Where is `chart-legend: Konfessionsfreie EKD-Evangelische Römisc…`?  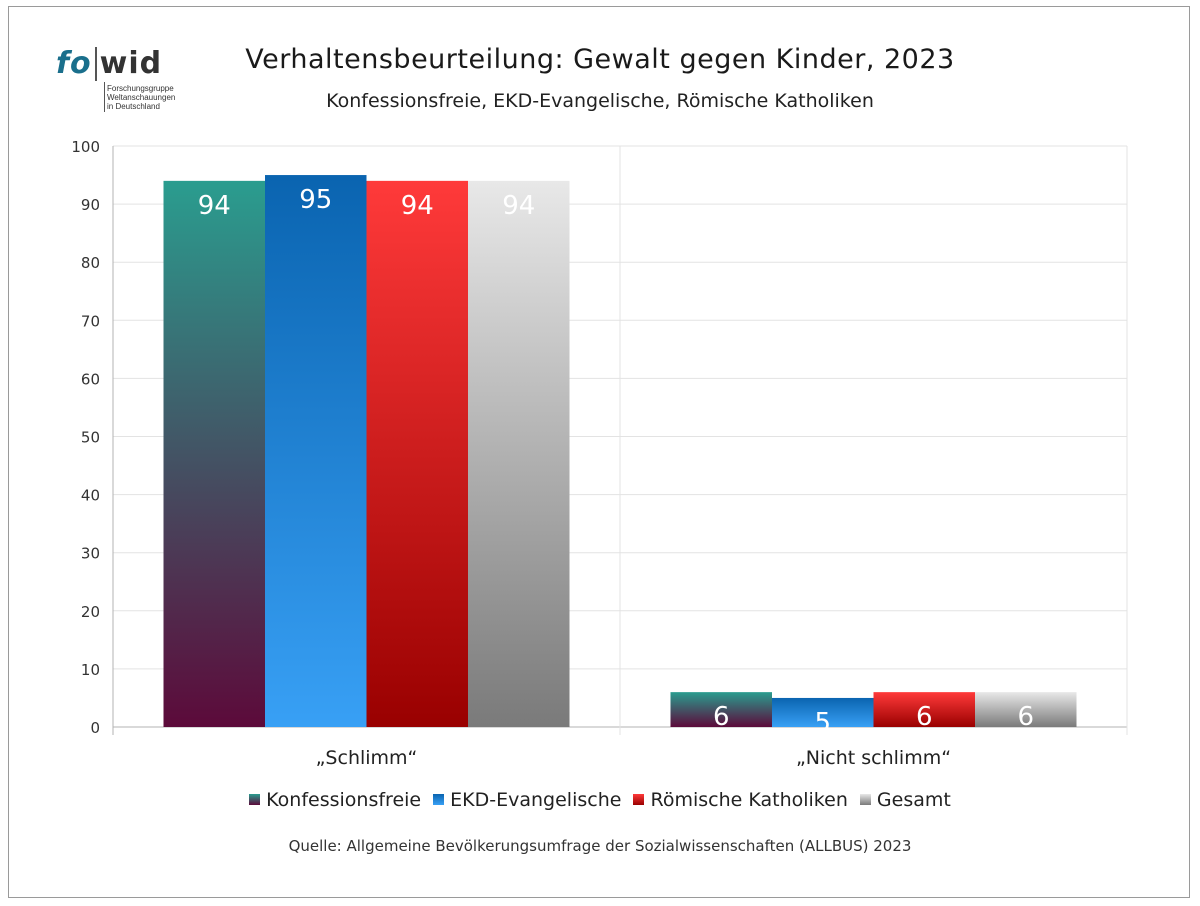
chart-legend: Konfessionsfreie EKD-Evangelische Römisc… is located at coordinates (600, 800).